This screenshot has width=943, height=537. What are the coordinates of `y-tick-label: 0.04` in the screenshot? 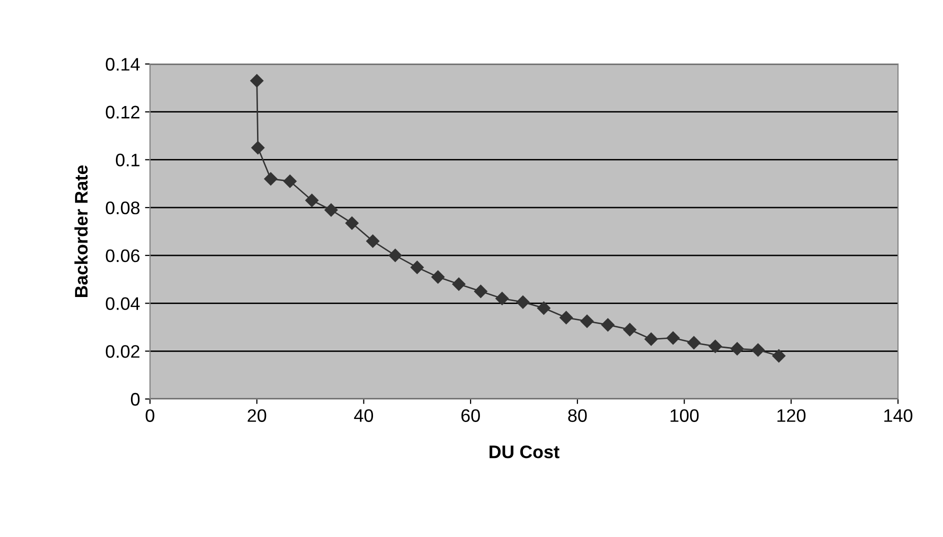 It's located at (123, 303).